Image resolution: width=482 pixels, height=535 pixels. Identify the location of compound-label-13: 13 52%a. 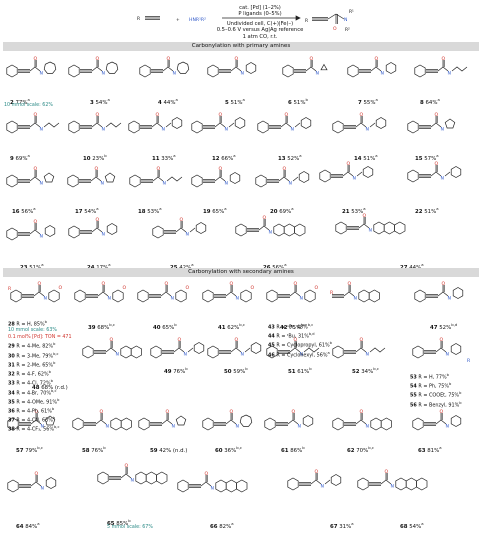
(290, 157).